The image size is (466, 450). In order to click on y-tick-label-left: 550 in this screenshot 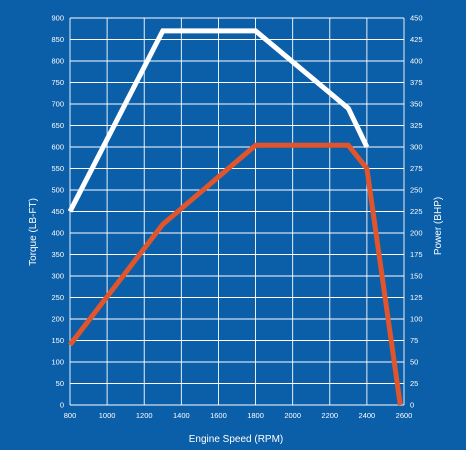, I will do `click(57, 168)`.